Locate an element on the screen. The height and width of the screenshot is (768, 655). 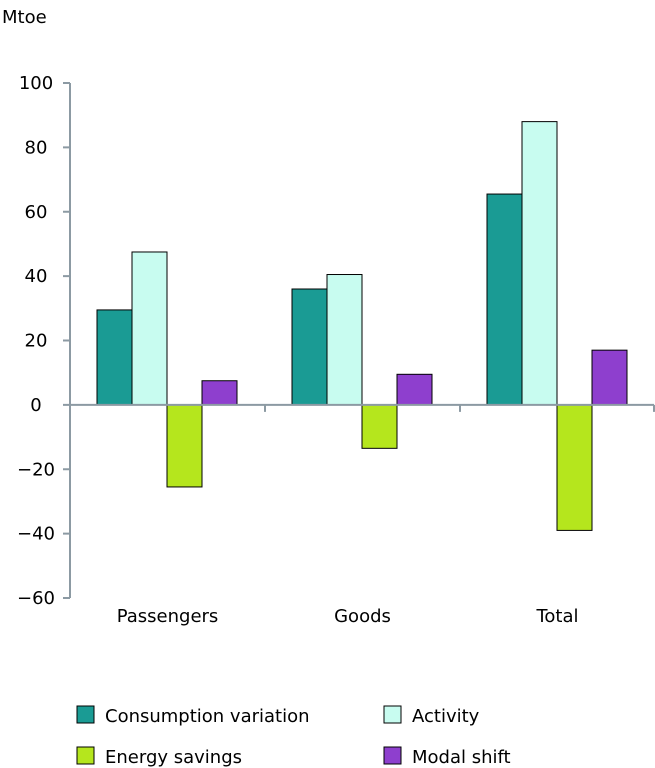
y-tick-labels: −60 −40 −20 0 20 40 60 80 100 is located at coordinates (36, 341).